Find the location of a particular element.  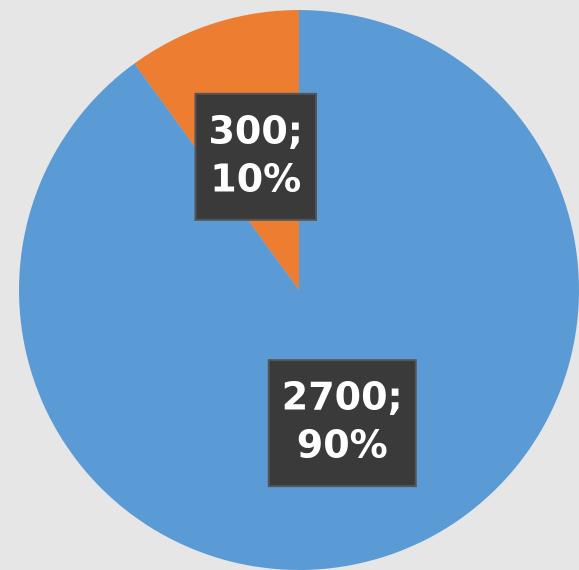

data-label-text: 10% is located at coordinates (255, 178).